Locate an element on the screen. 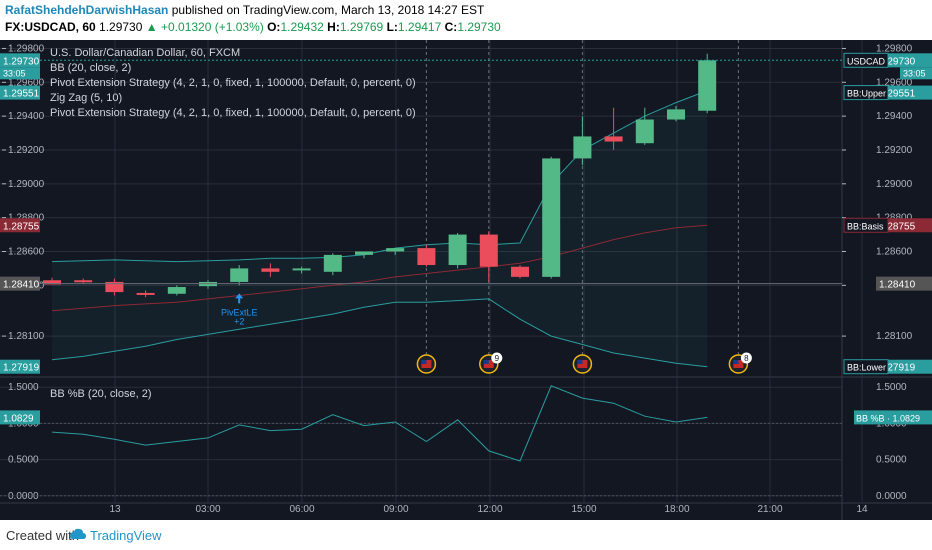  price-label-right: 1.29551 is located at coordinates (897, 94).